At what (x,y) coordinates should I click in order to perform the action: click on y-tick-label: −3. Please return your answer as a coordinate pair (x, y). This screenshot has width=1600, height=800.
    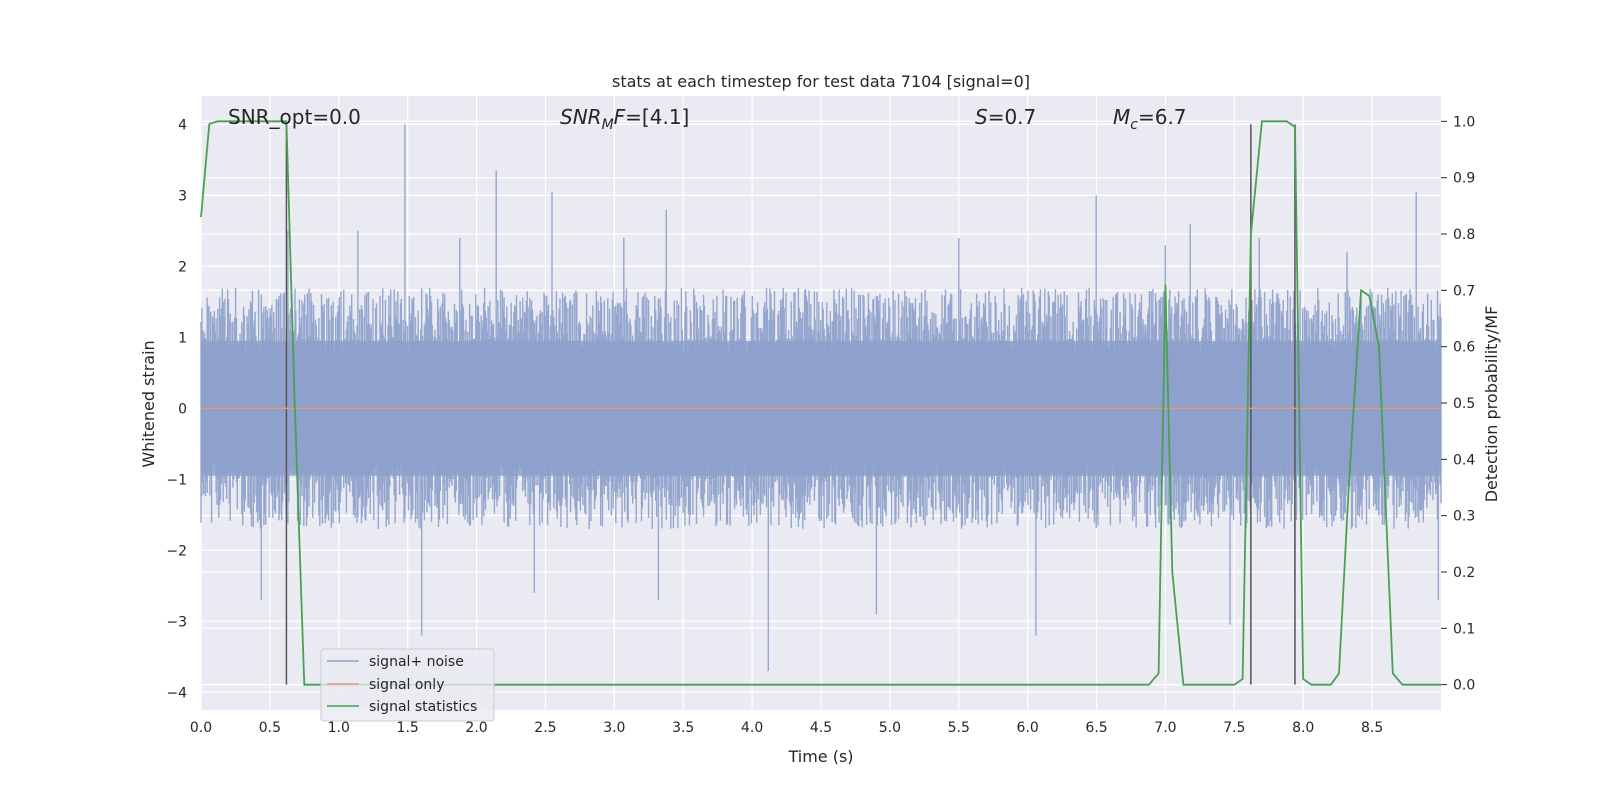
    Looking at the image, I should click on (176, 622).